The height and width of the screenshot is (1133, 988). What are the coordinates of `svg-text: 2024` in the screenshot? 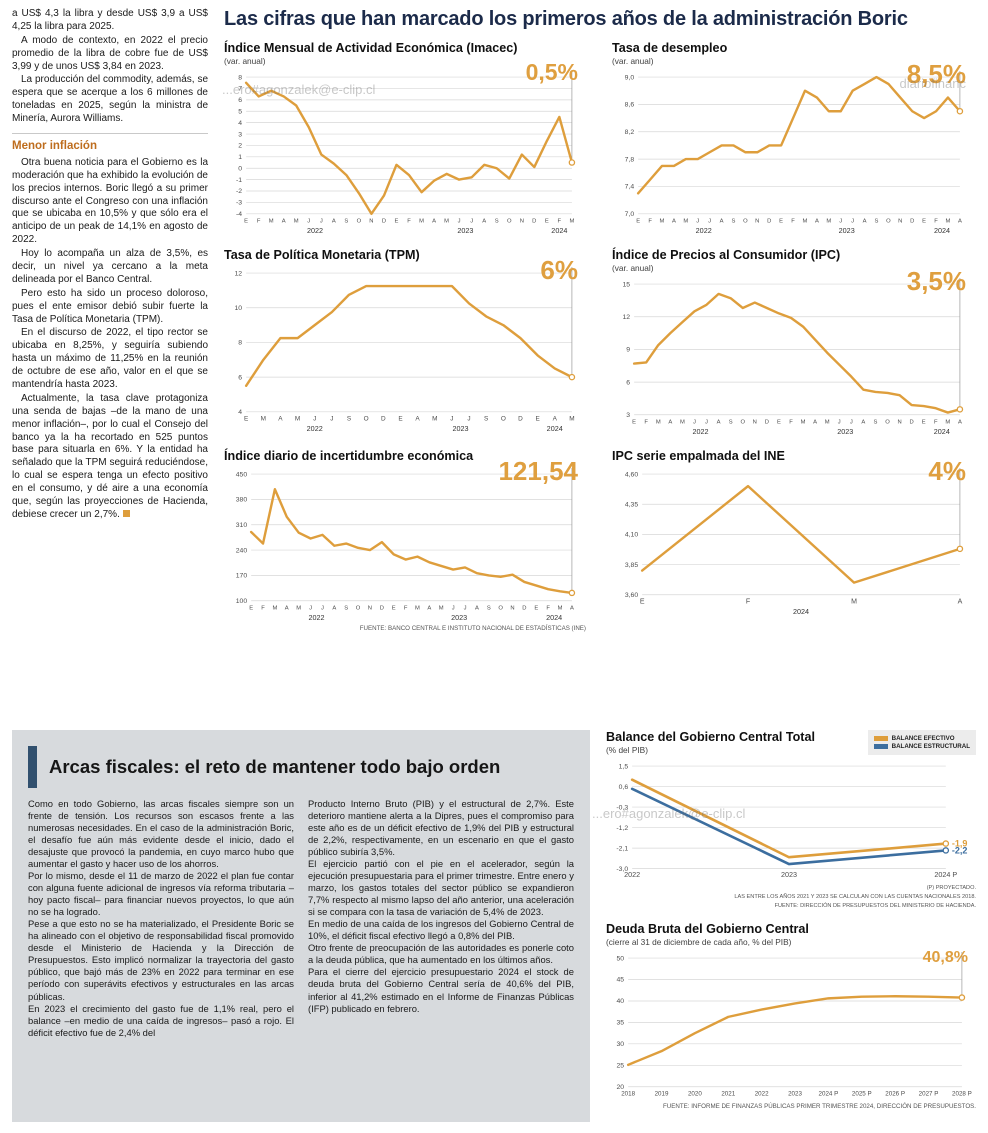 It's located at (554, 617).